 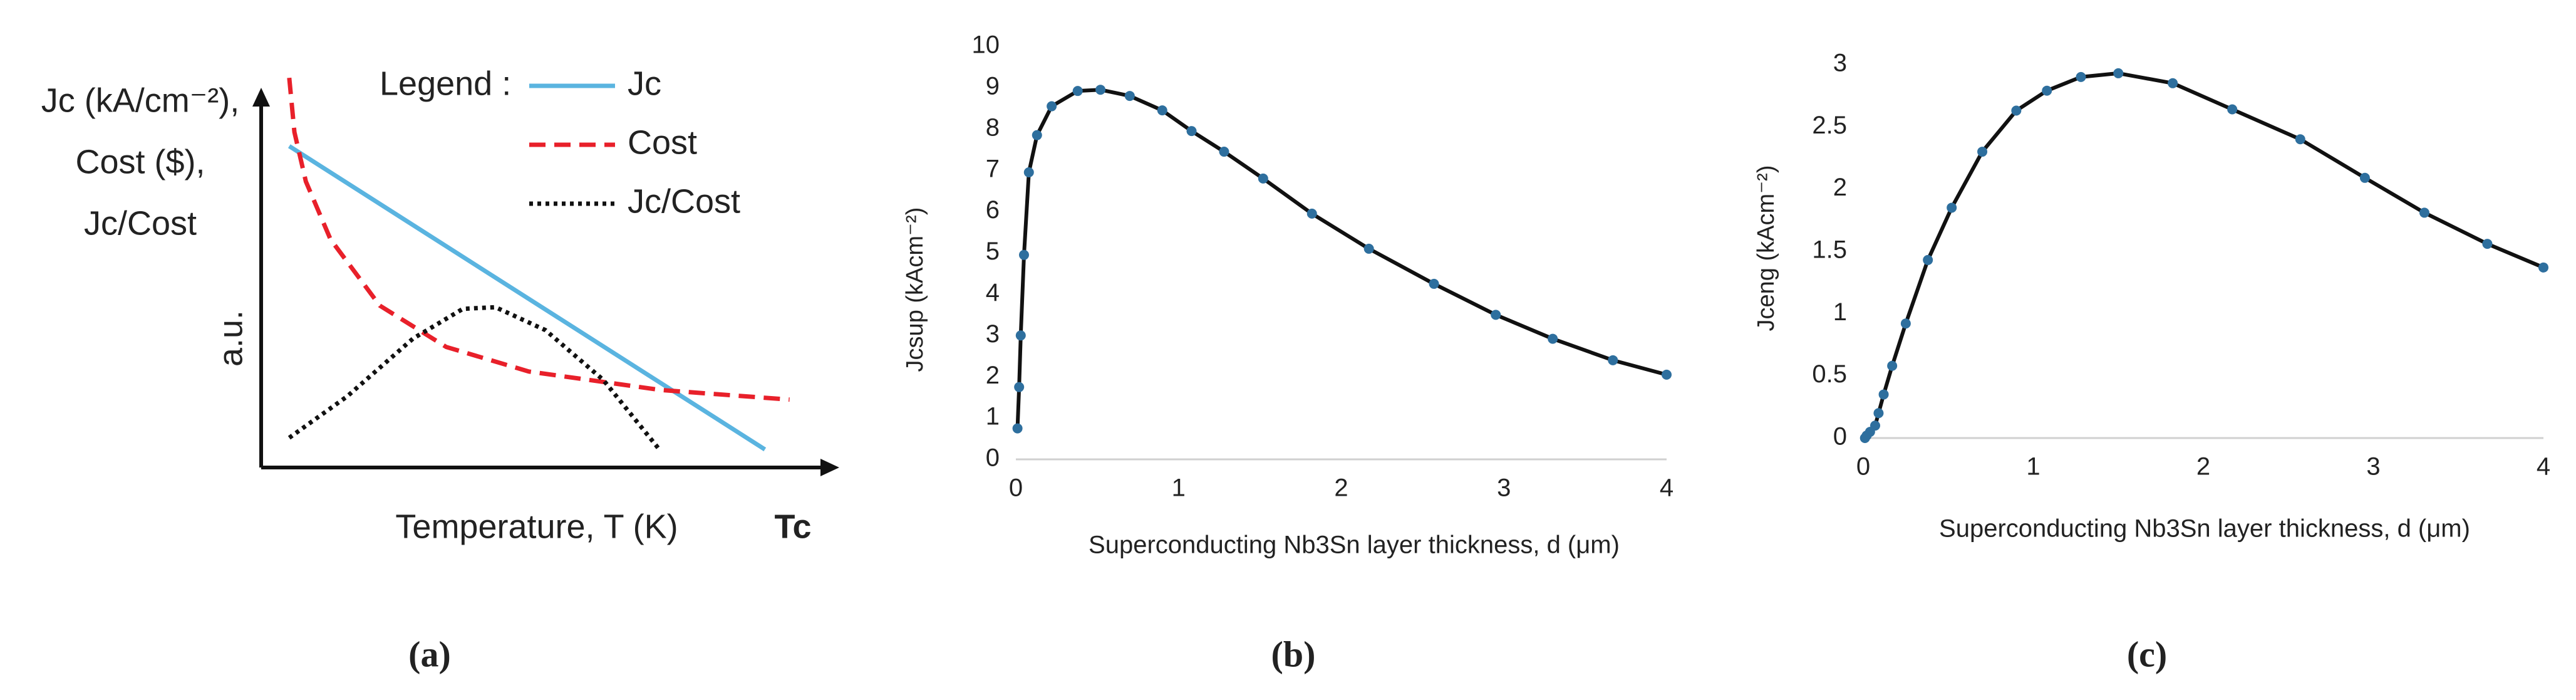 What do you see at coordinates (1829, 250) in the screenshot?
I see `y-tick-label: 1.5` at bounding box center [1829, 250].